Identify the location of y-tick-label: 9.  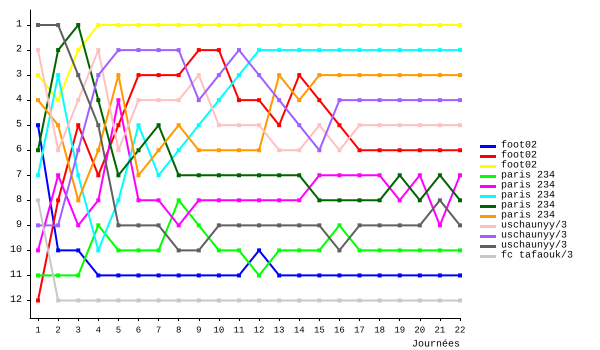
(19, 225).